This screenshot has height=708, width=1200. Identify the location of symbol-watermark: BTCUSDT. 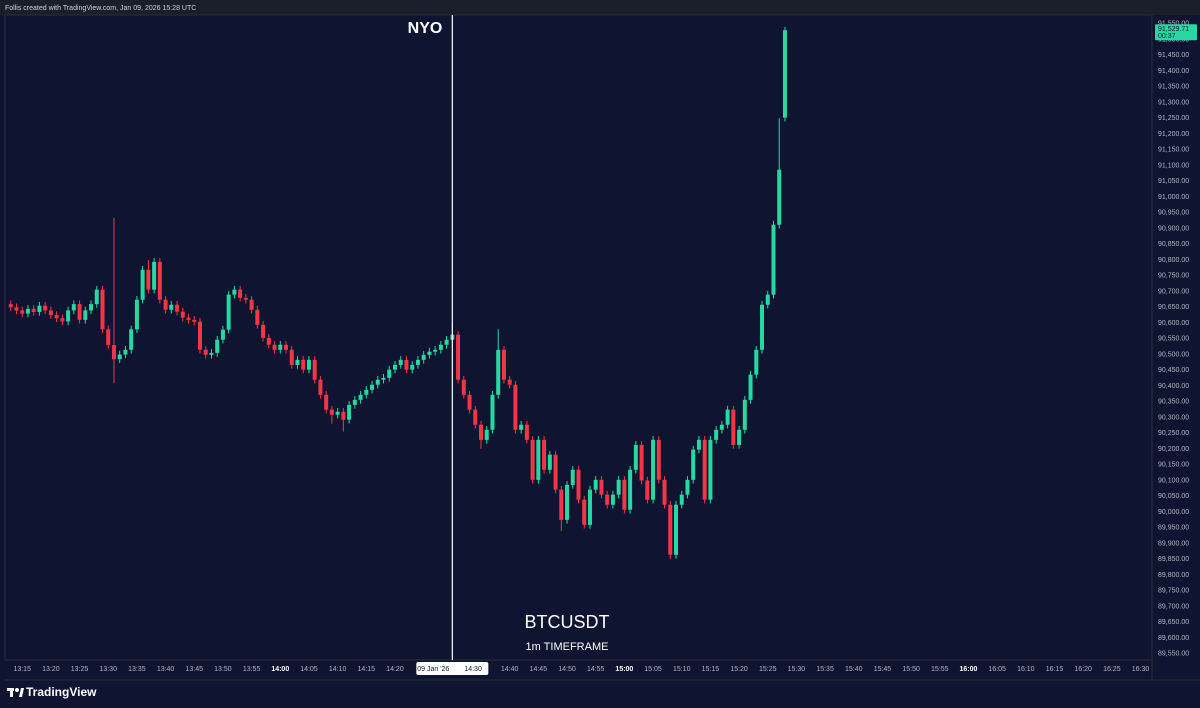
(567, 622).